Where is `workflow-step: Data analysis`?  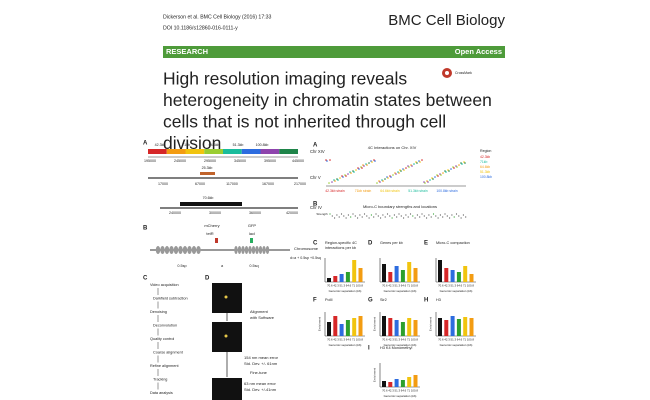
workflow-step: Data analysis is located at coordinates (161, 393).